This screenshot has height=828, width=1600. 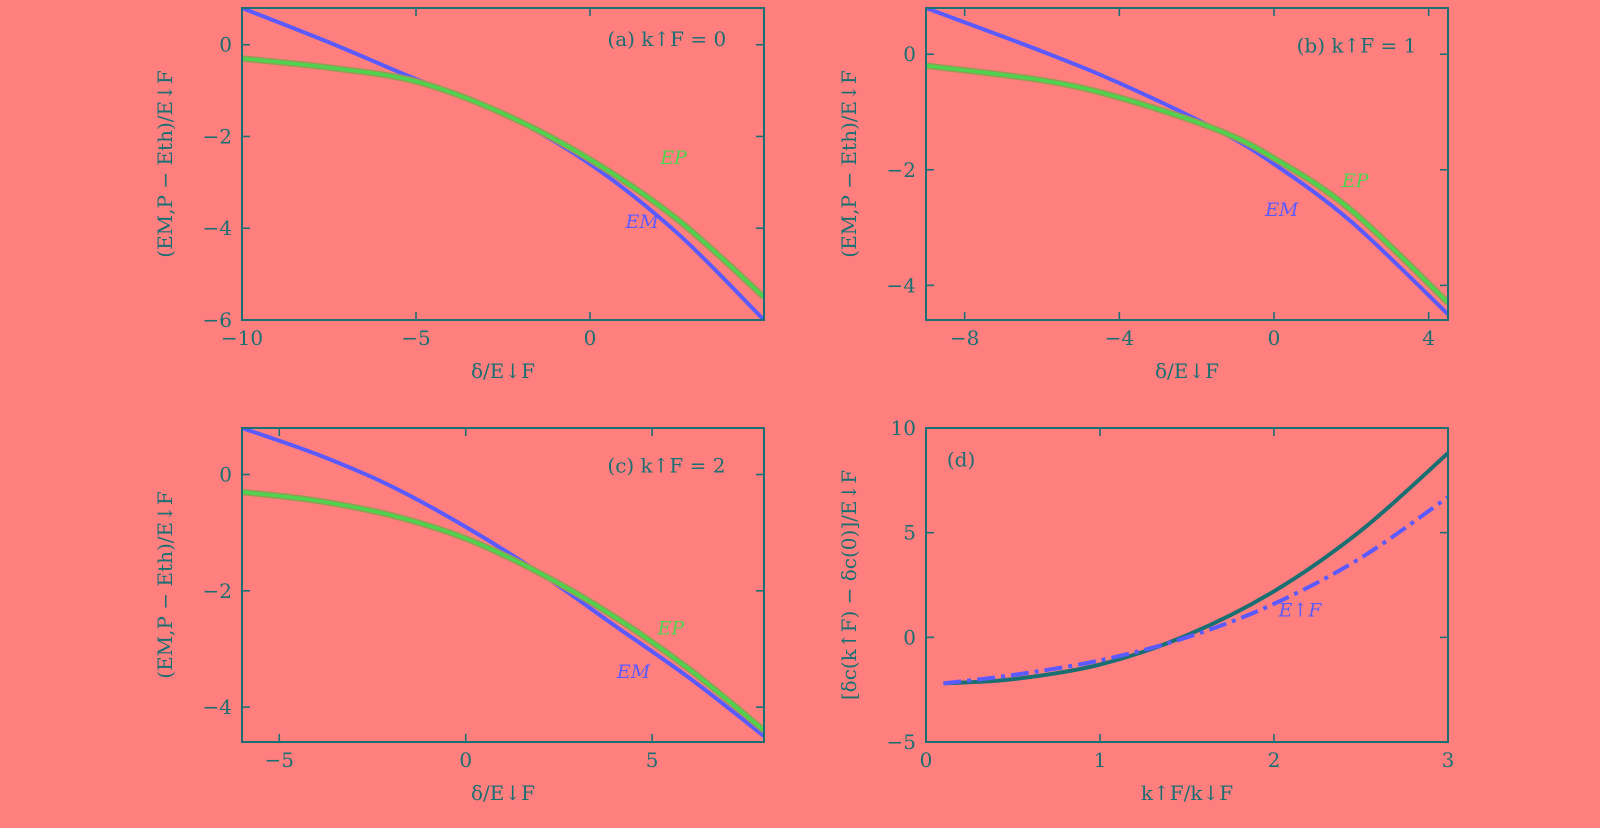 What do you see at coordinates (666, 39) in the screenshot?
I see `panel-label: (a) k↑F = 0` at bounding box center [666, 39].